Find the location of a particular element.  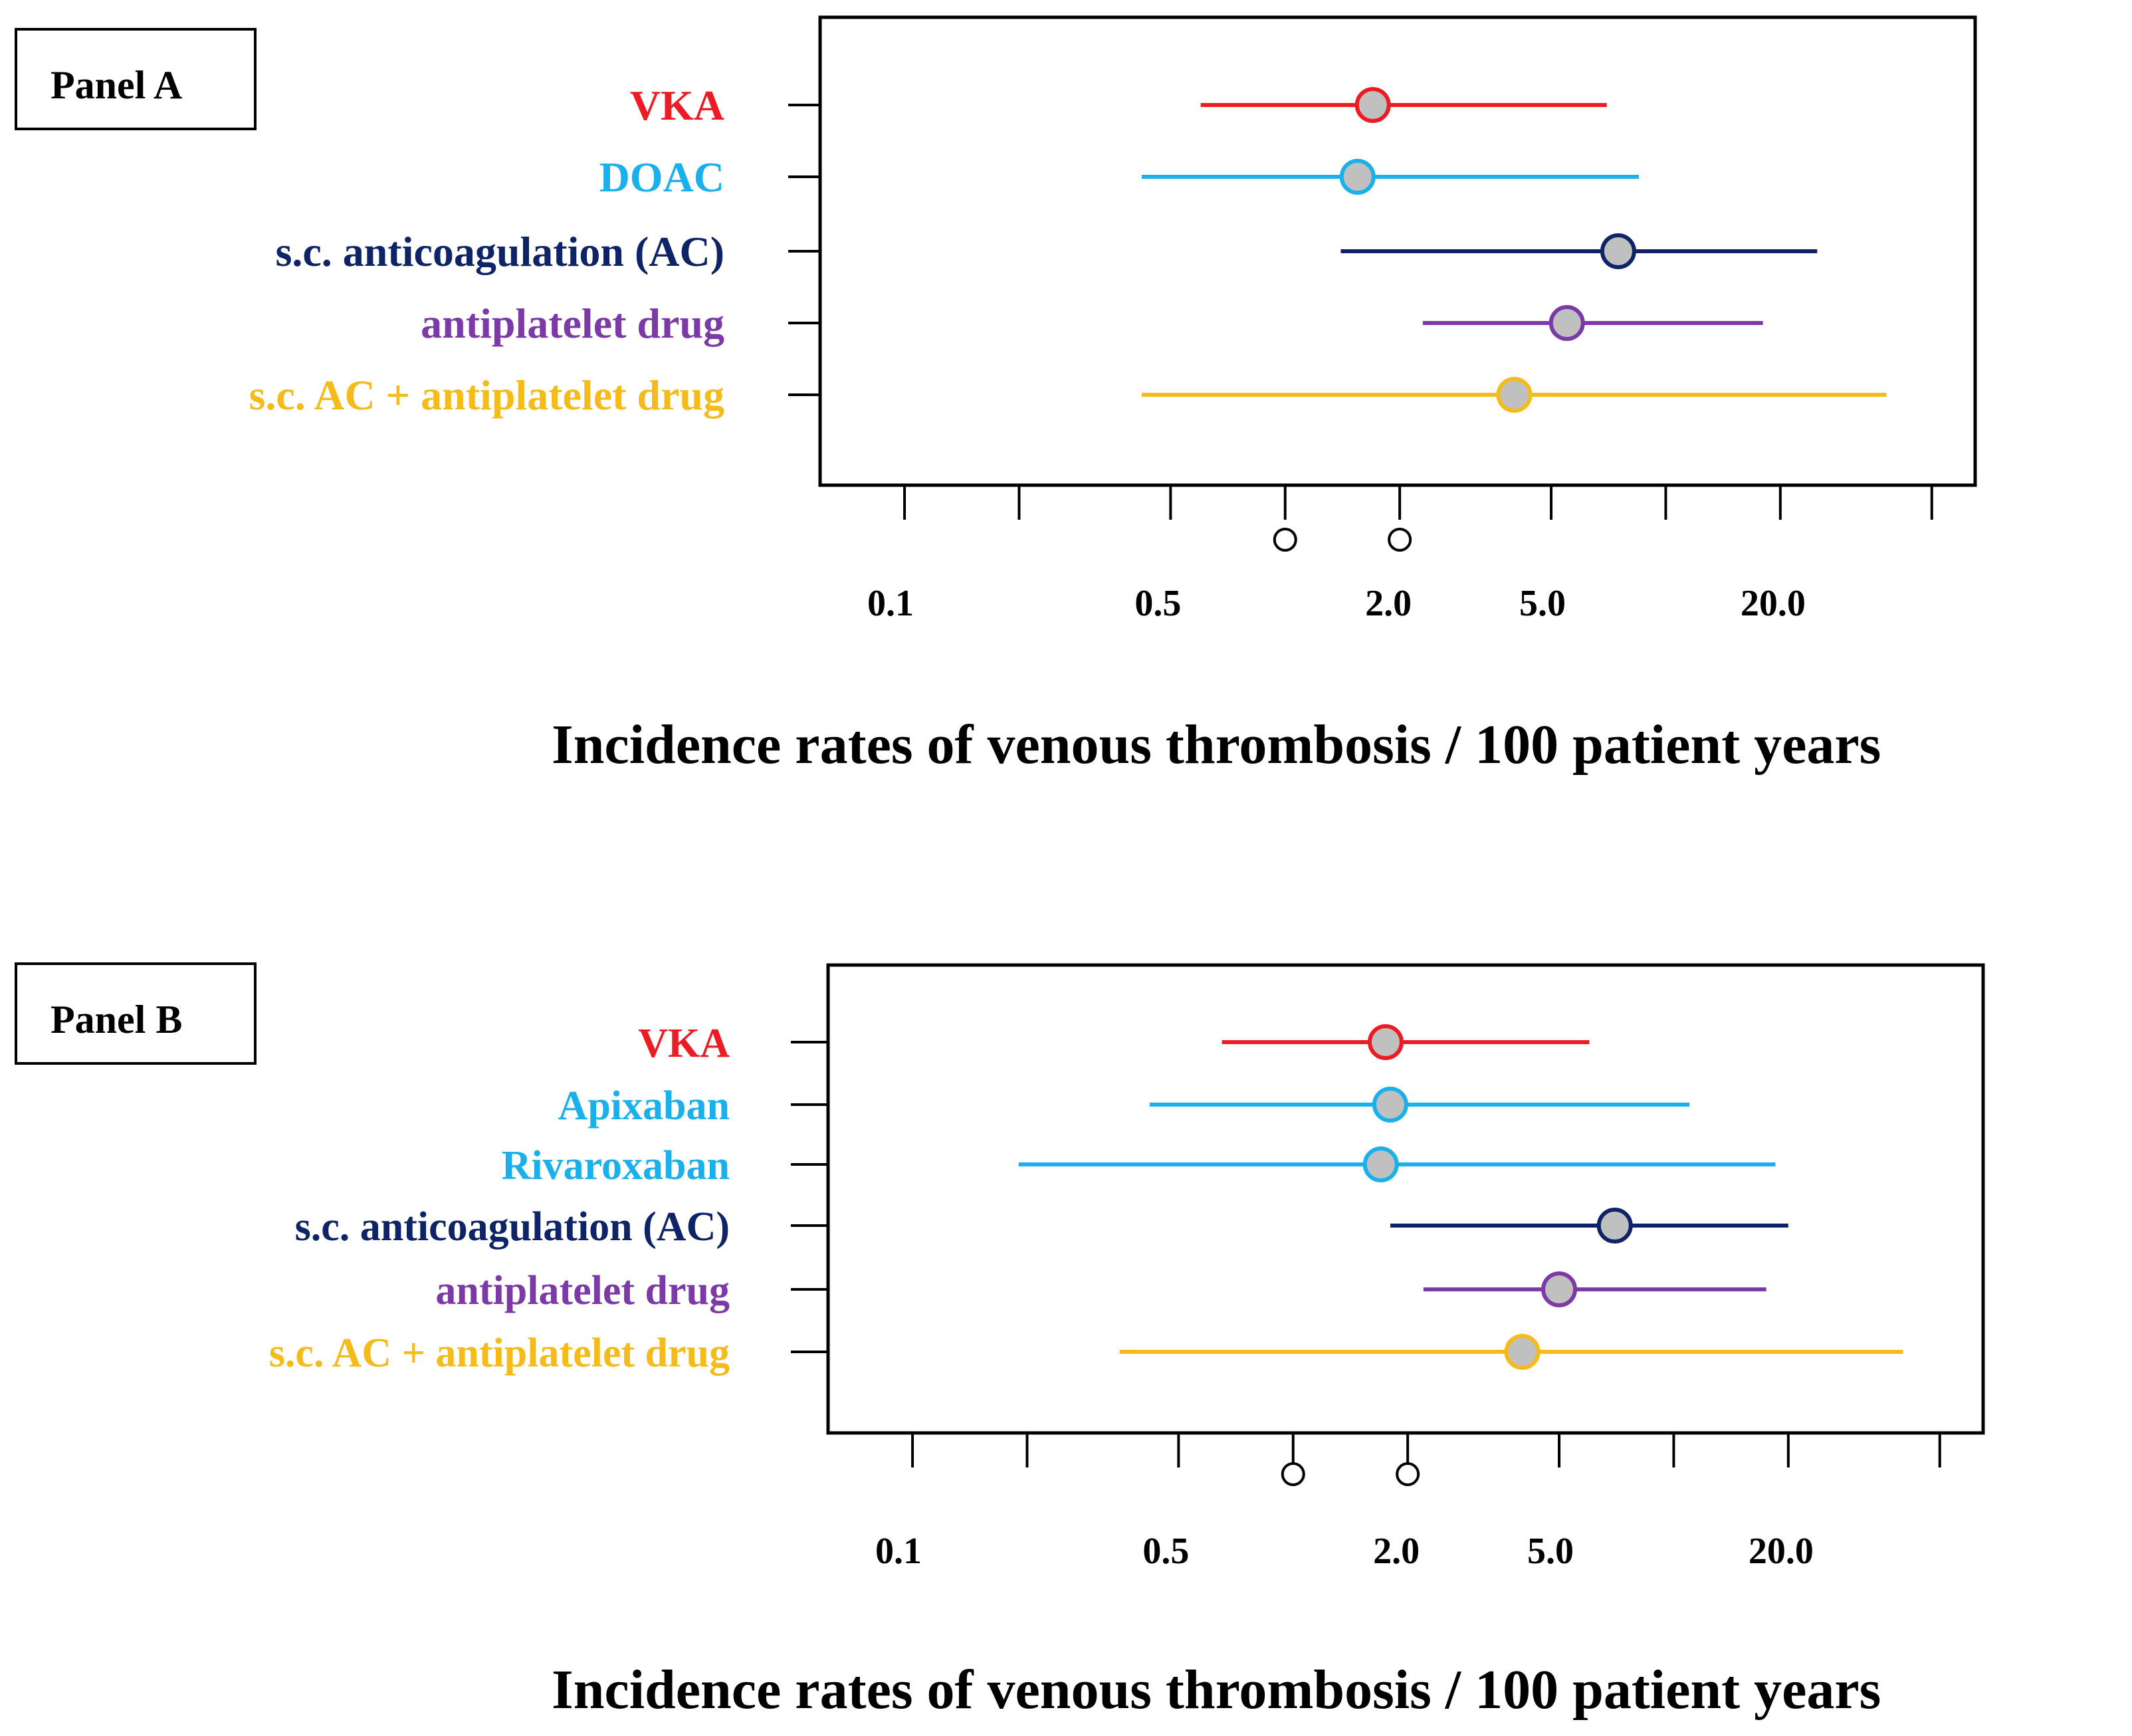

row-label: Apixaban is located at coordinates (644, 1106).